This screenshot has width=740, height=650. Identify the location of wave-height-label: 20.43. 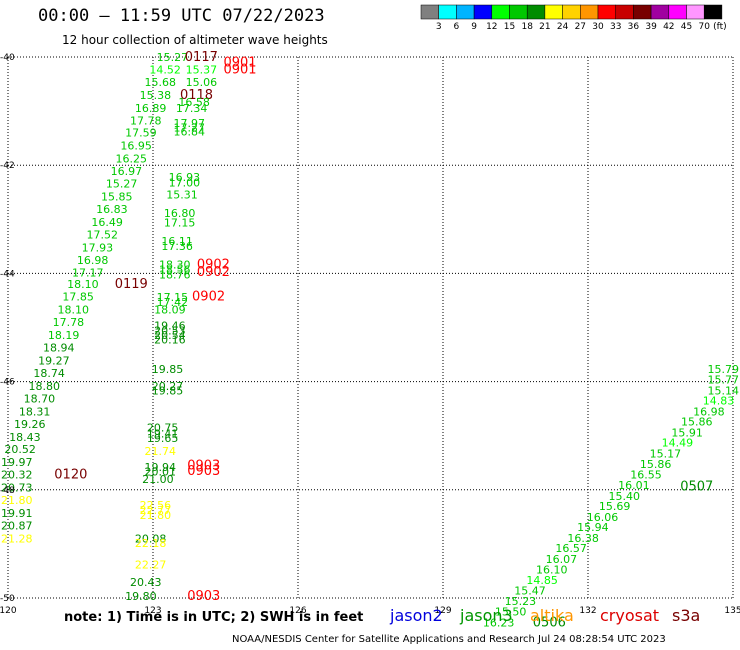
(146, 582).